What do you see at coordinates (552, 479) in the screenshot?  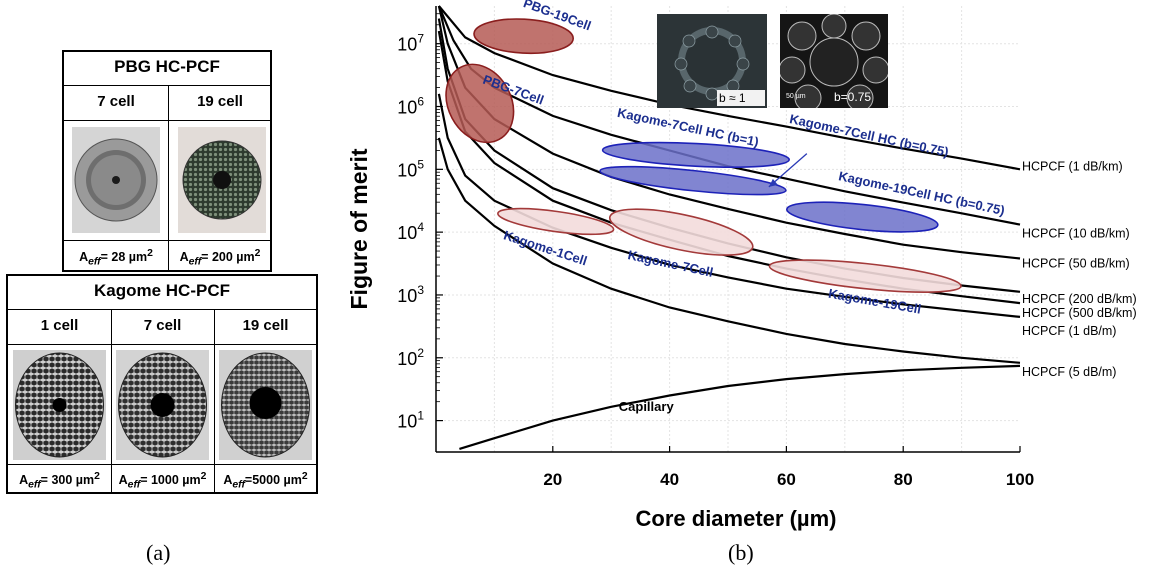 I see `x-tick-label: 20` at bounding box center [552, 479].